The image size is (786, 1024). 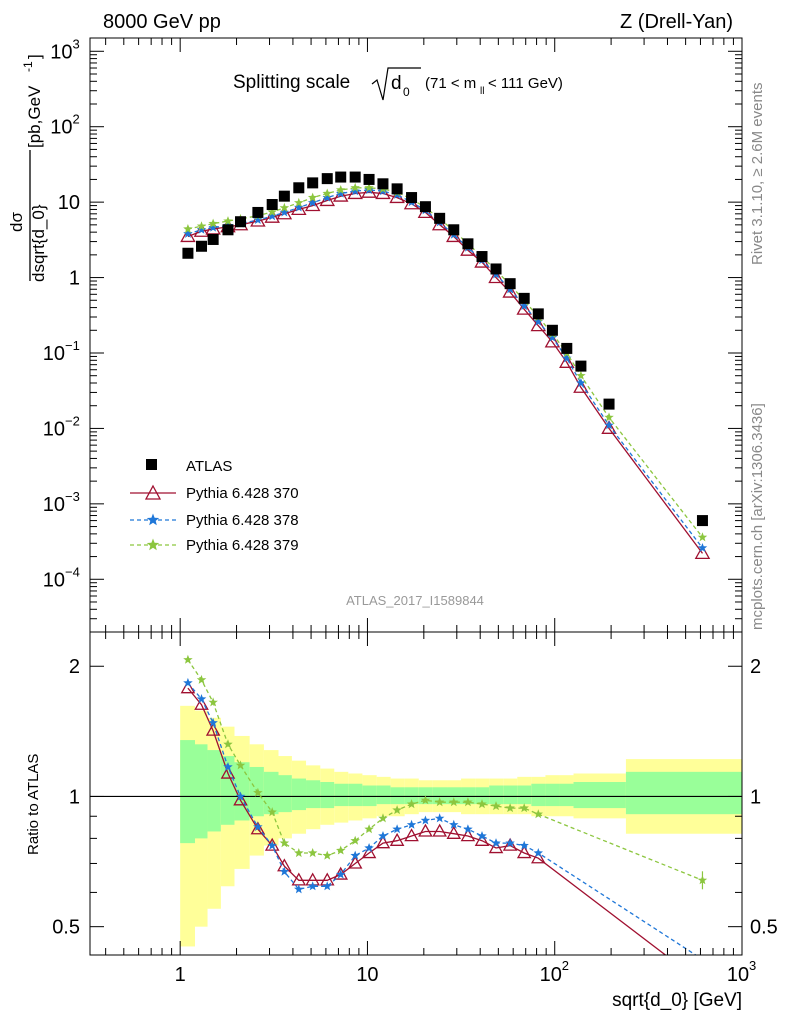 What do you see at coordinates (551, 975) in the screenshot?
I see `x-tick-label-base: 10` at bounding box center [551, 975].